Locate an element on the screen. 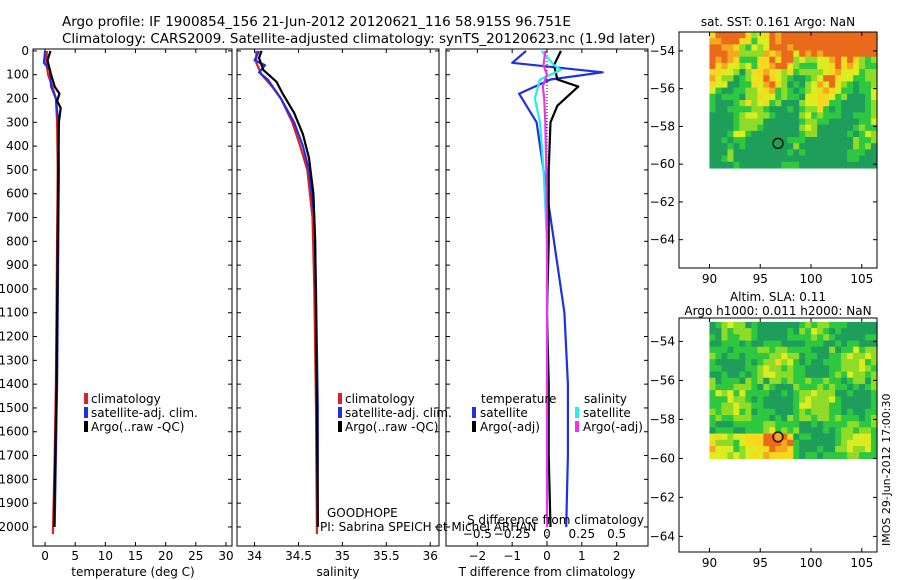 This screenshot has width=900, height=580. lat-tick-label: −54 is located at coordinates (662, 341).